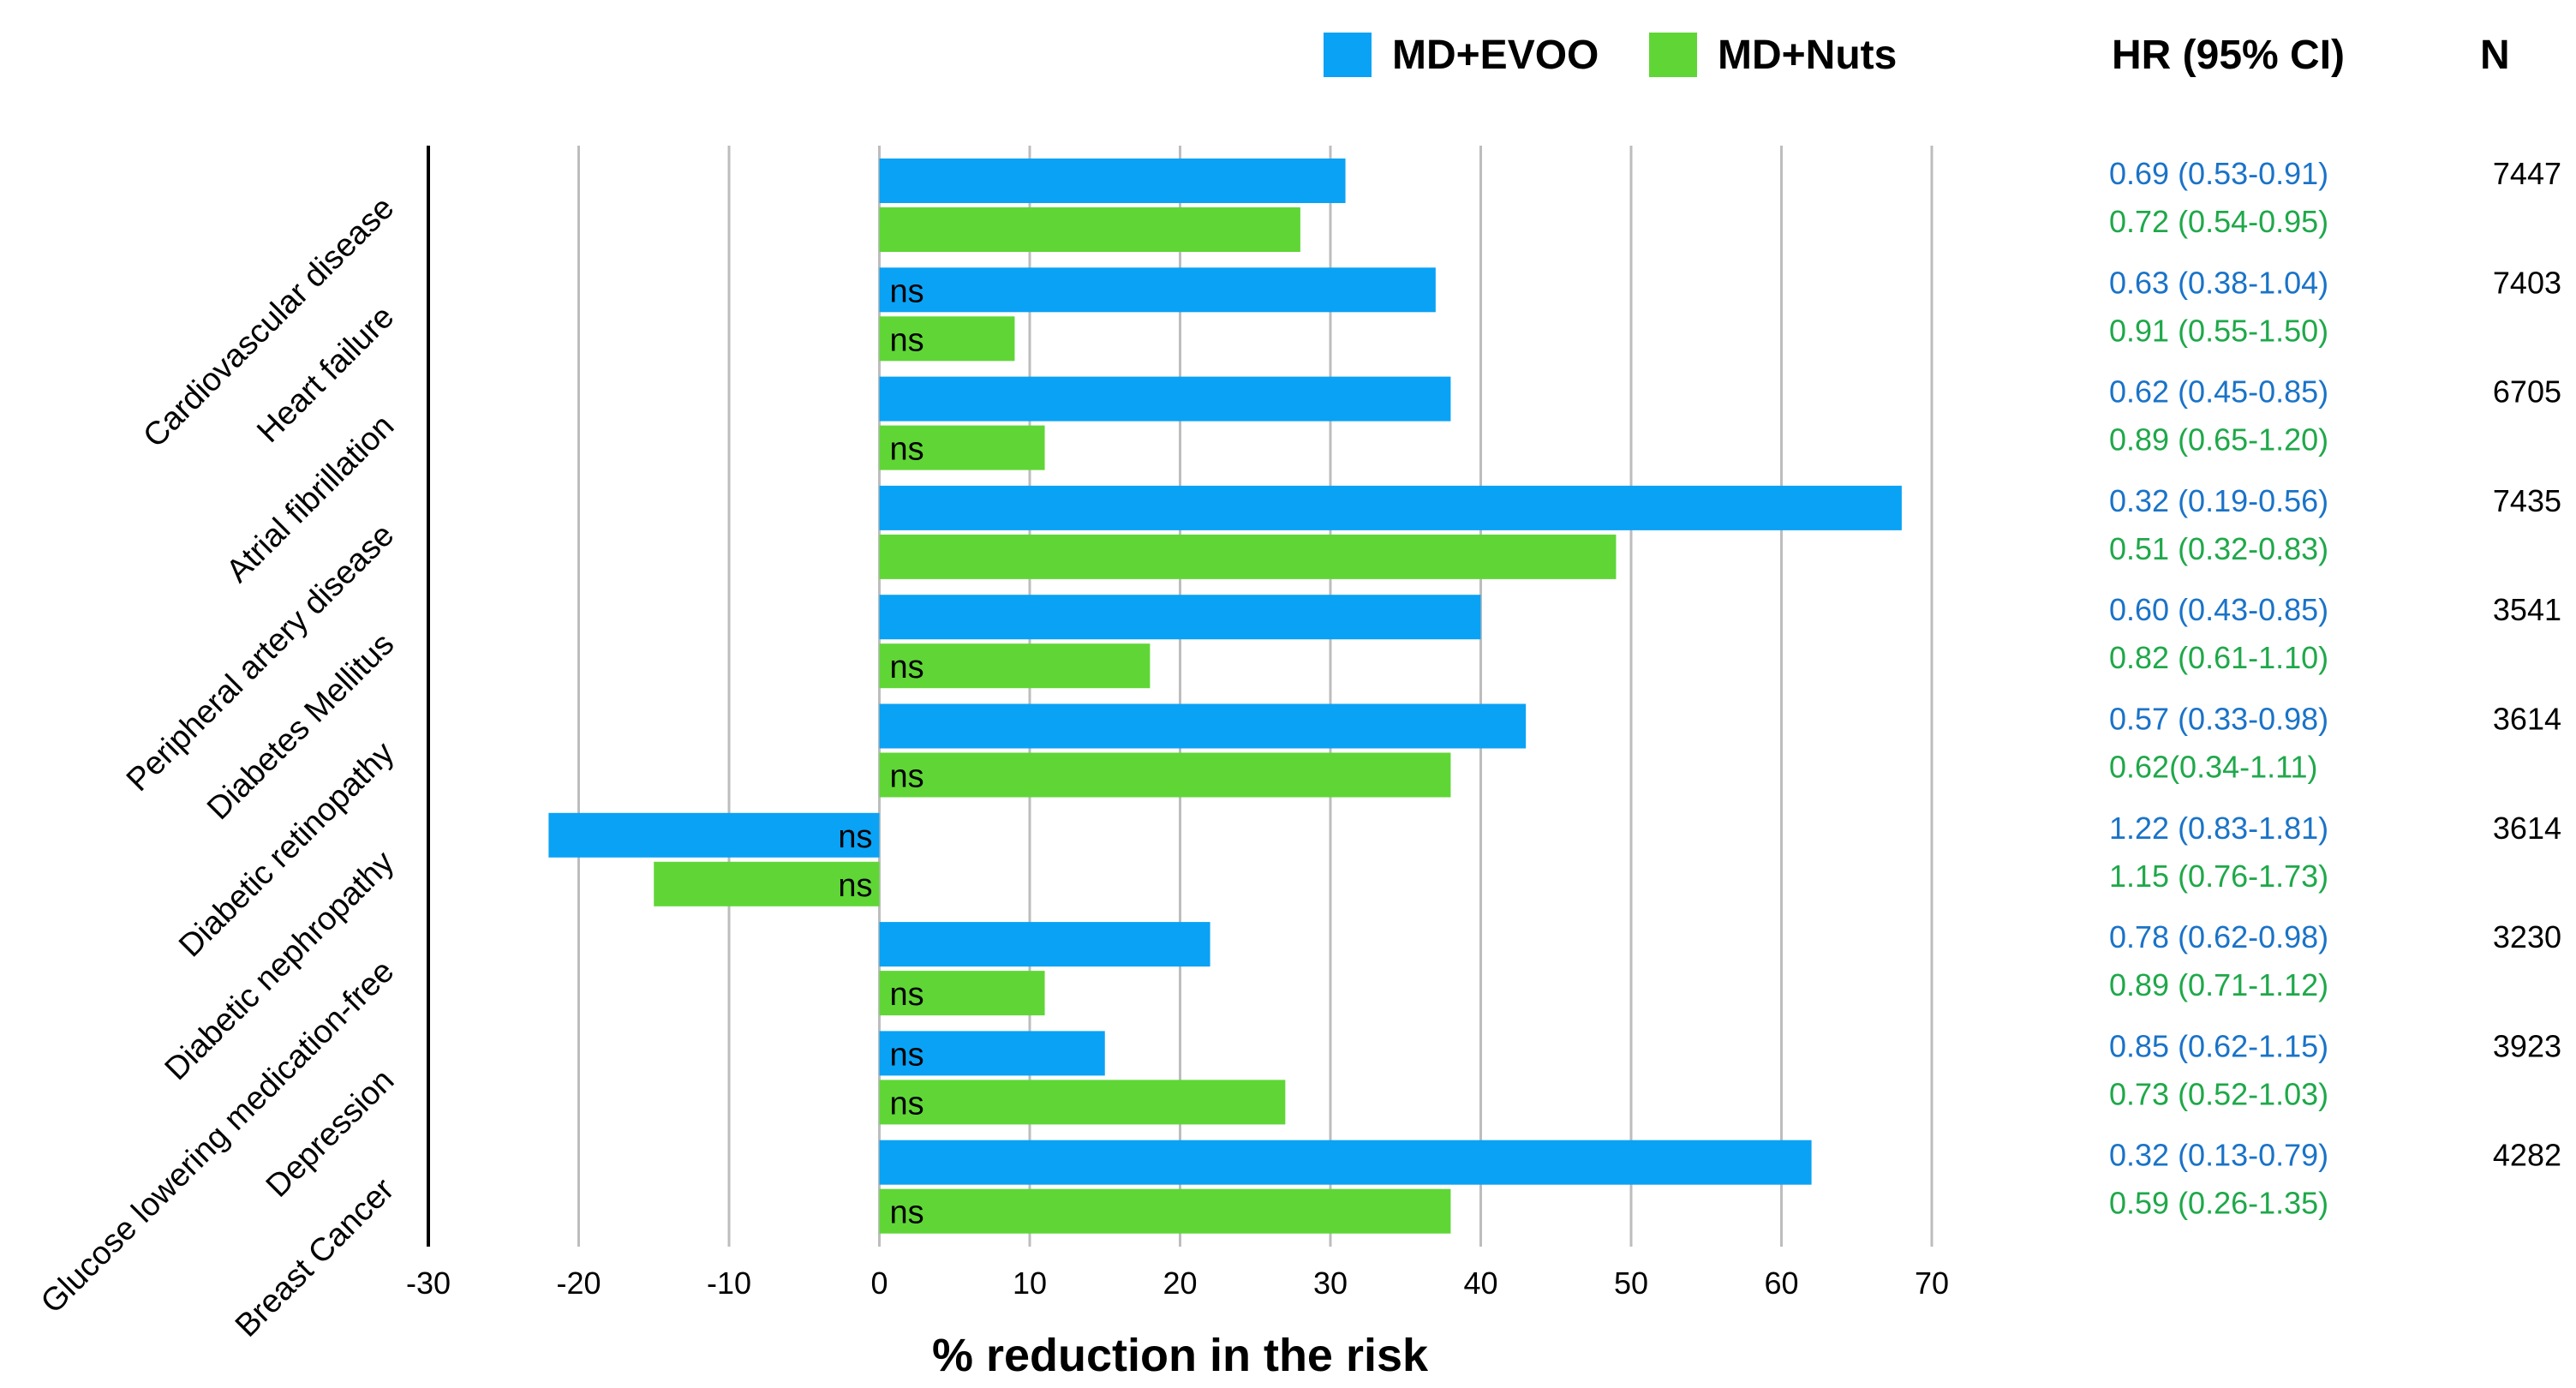 The image size is (2576, 1388). What do you see at coordinates (578, 1283) in the screenshot?
I see `x-tick-label: -20` at bounding box center [578, 1283].